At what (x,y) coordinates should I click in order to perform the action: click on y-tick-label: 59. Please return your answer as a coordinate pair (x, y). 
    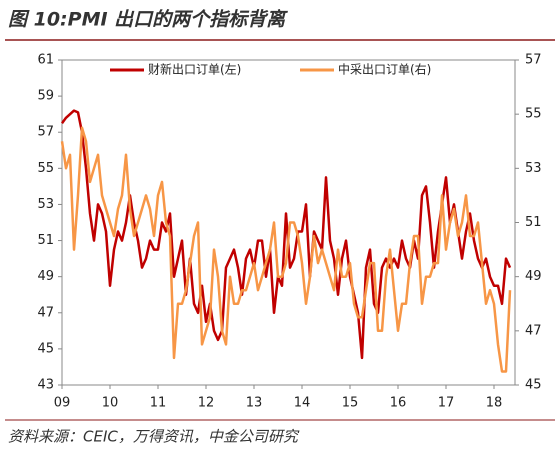
    Looking at the image, I should click on (45, 96).